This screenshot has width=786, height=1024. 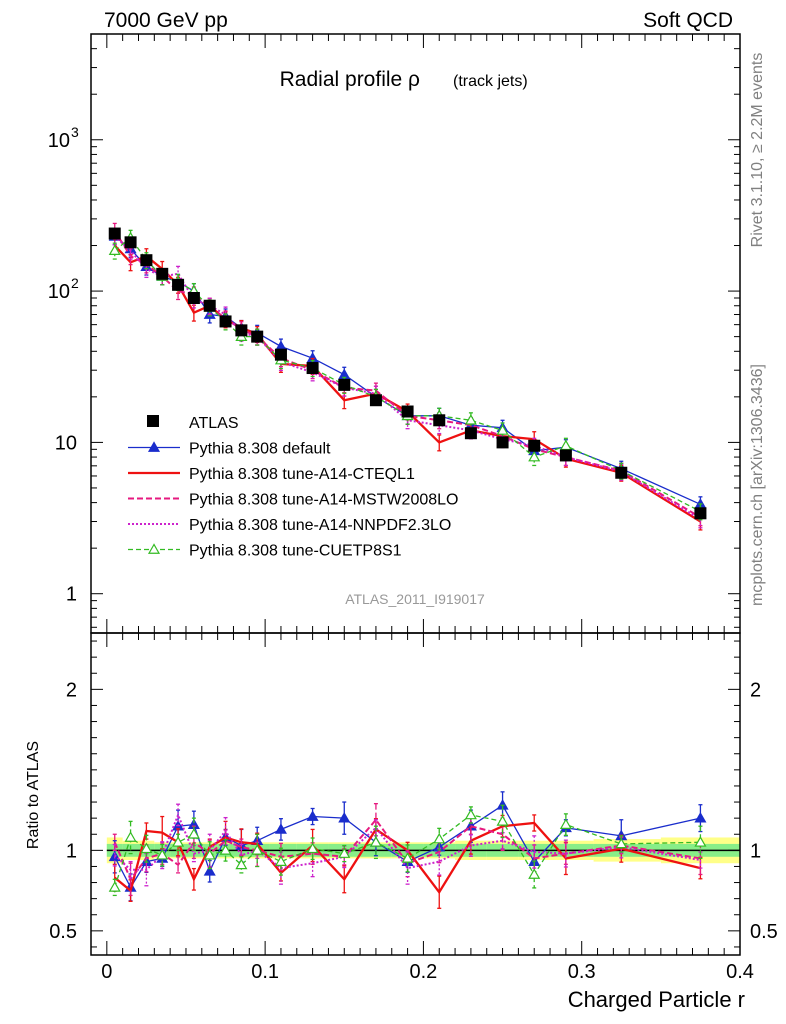 I want to click on legend-marker-data, so click(x=153, y=421).